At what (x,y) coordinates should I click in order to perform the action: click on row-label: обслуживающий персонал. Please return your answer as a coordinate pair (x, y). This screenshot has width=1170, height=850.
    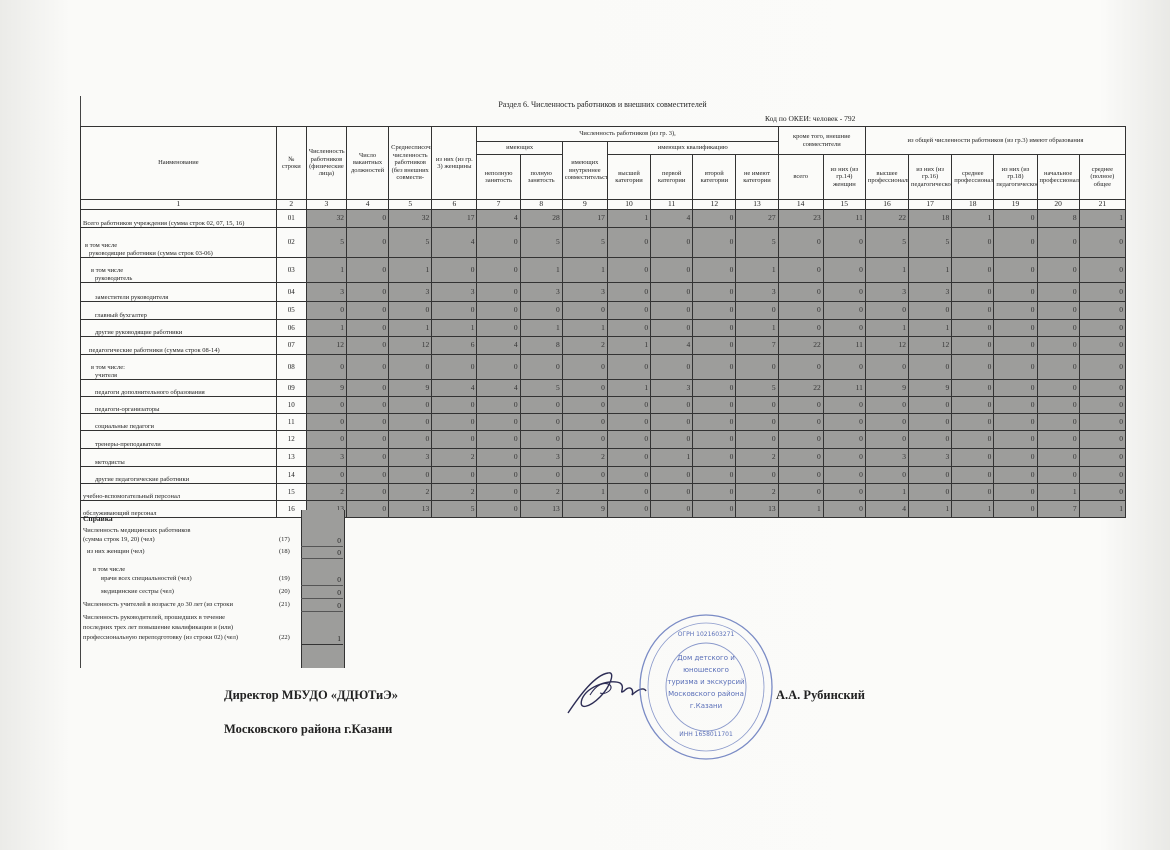
    Looking at the image, I should click on (120, 513).